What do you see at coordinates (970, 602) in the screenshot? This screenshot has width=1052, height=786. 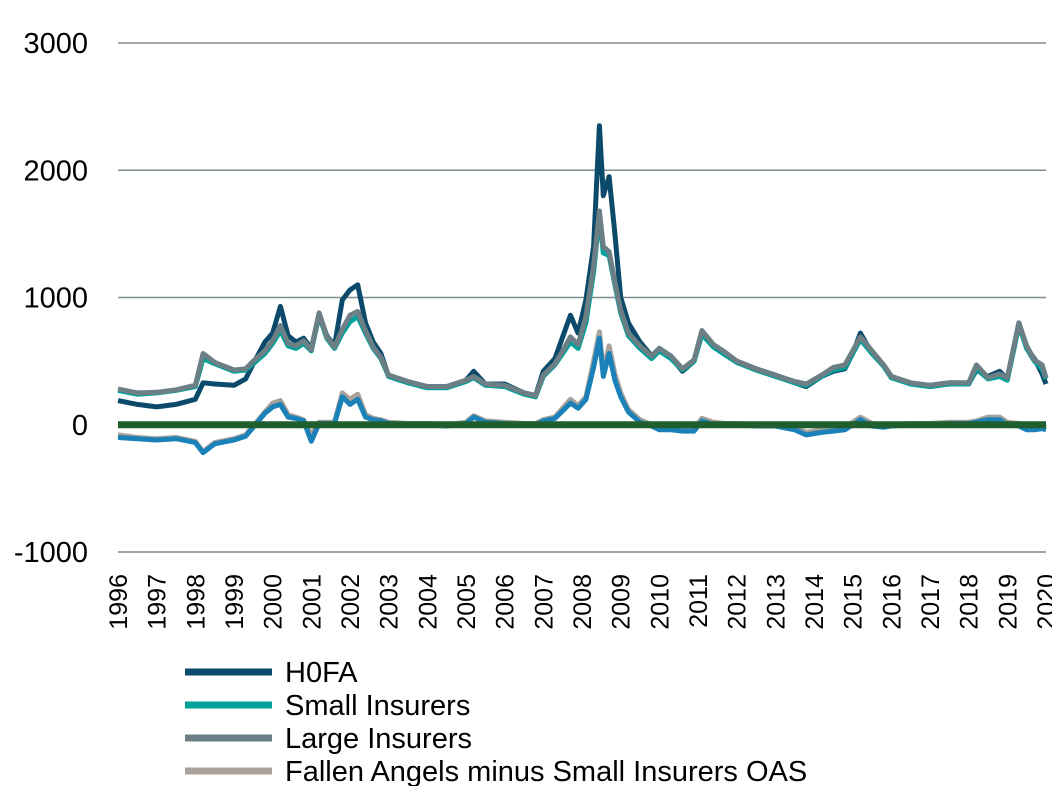 I see `x-tick-label: 2018` at bounding box center [970, 602].